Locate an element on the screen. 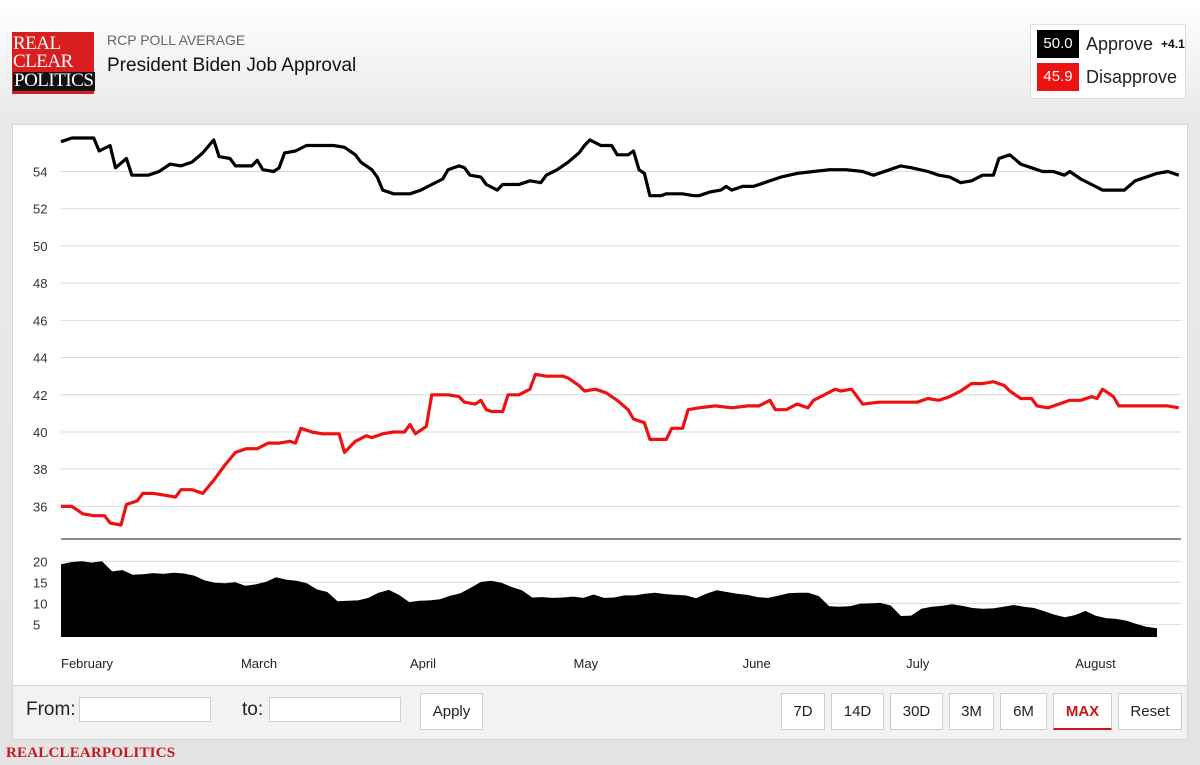 Image resolution: width=1200 pixels, height=765 pixels. legend-approve: 50.0 Approve +4.1 is located at coordinates (1111, 44).